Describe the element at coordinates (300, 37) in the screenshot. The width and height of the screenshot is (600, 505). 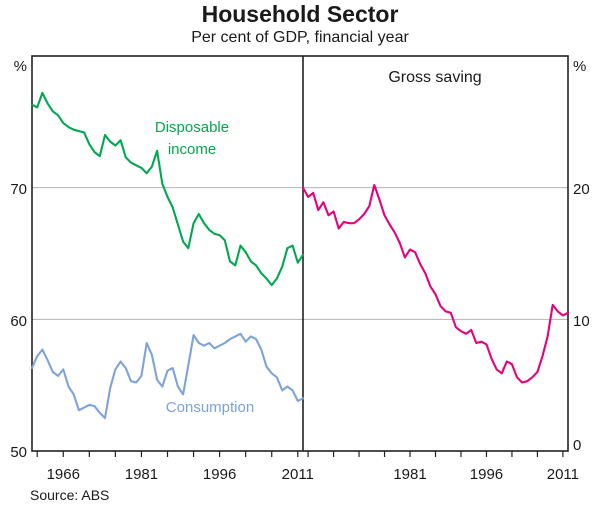
I see `chart-subtitle: Per cent of GDP, financial year` at that location.